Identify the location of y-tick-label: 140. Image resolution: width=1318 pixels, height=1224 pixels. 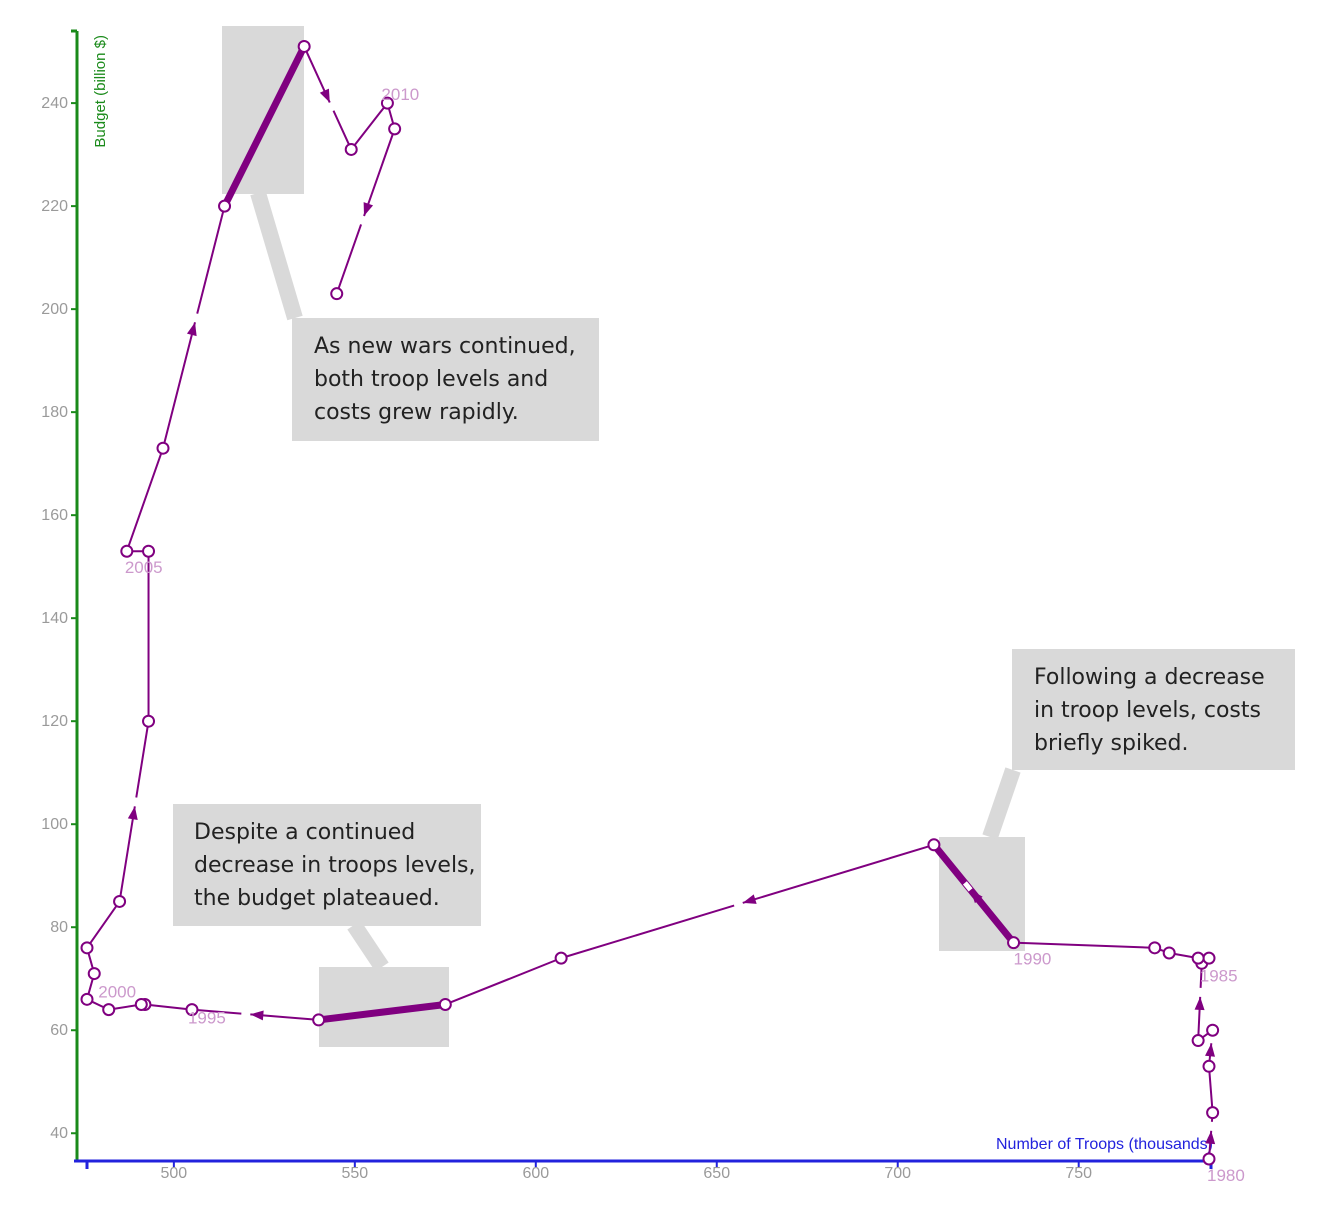
(54, 618).